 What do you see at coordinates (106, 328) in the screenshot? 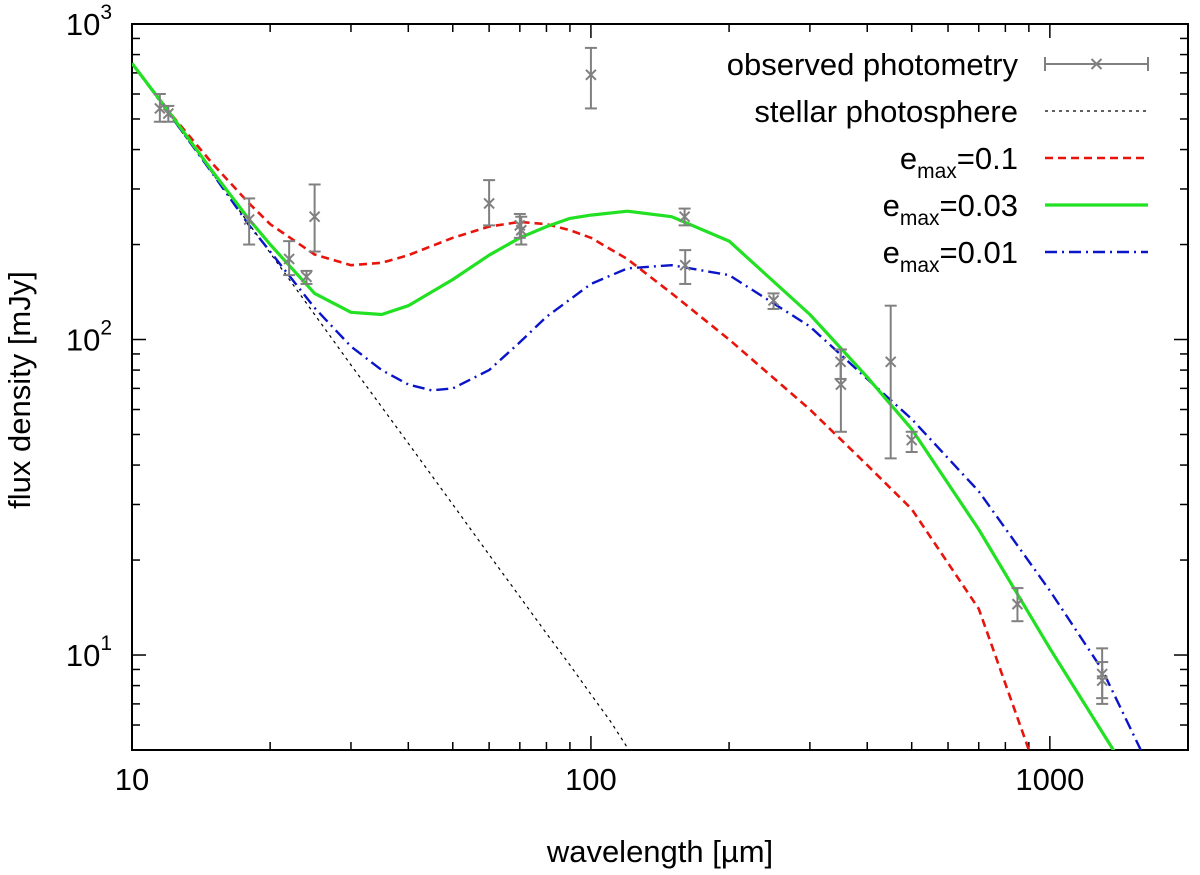
I see `y-tick-label-exponent: 2` at bounding box center [106, 328].